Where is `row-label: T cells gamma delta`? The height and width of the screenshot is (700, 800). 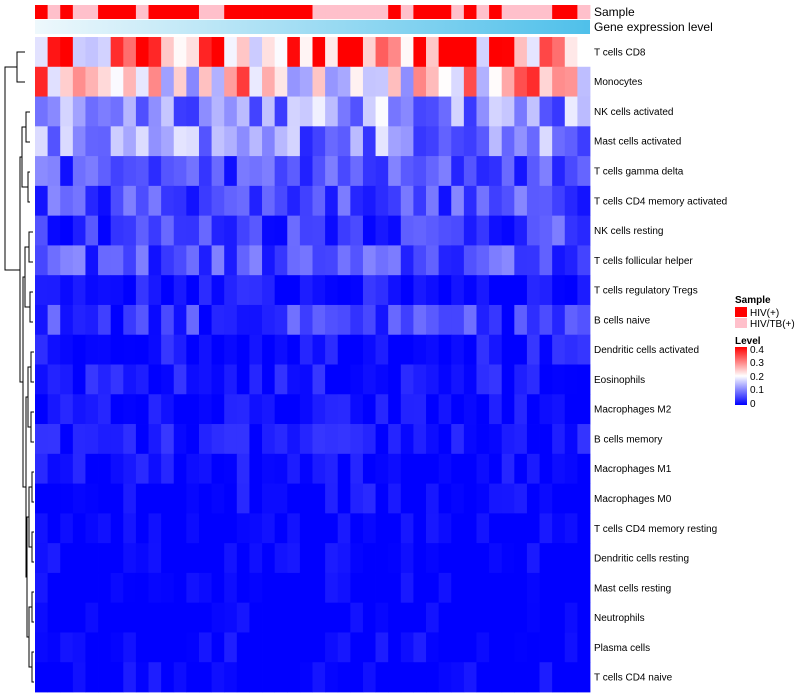
row-label: T cells gamma delta is located at coordinates (639, 171).